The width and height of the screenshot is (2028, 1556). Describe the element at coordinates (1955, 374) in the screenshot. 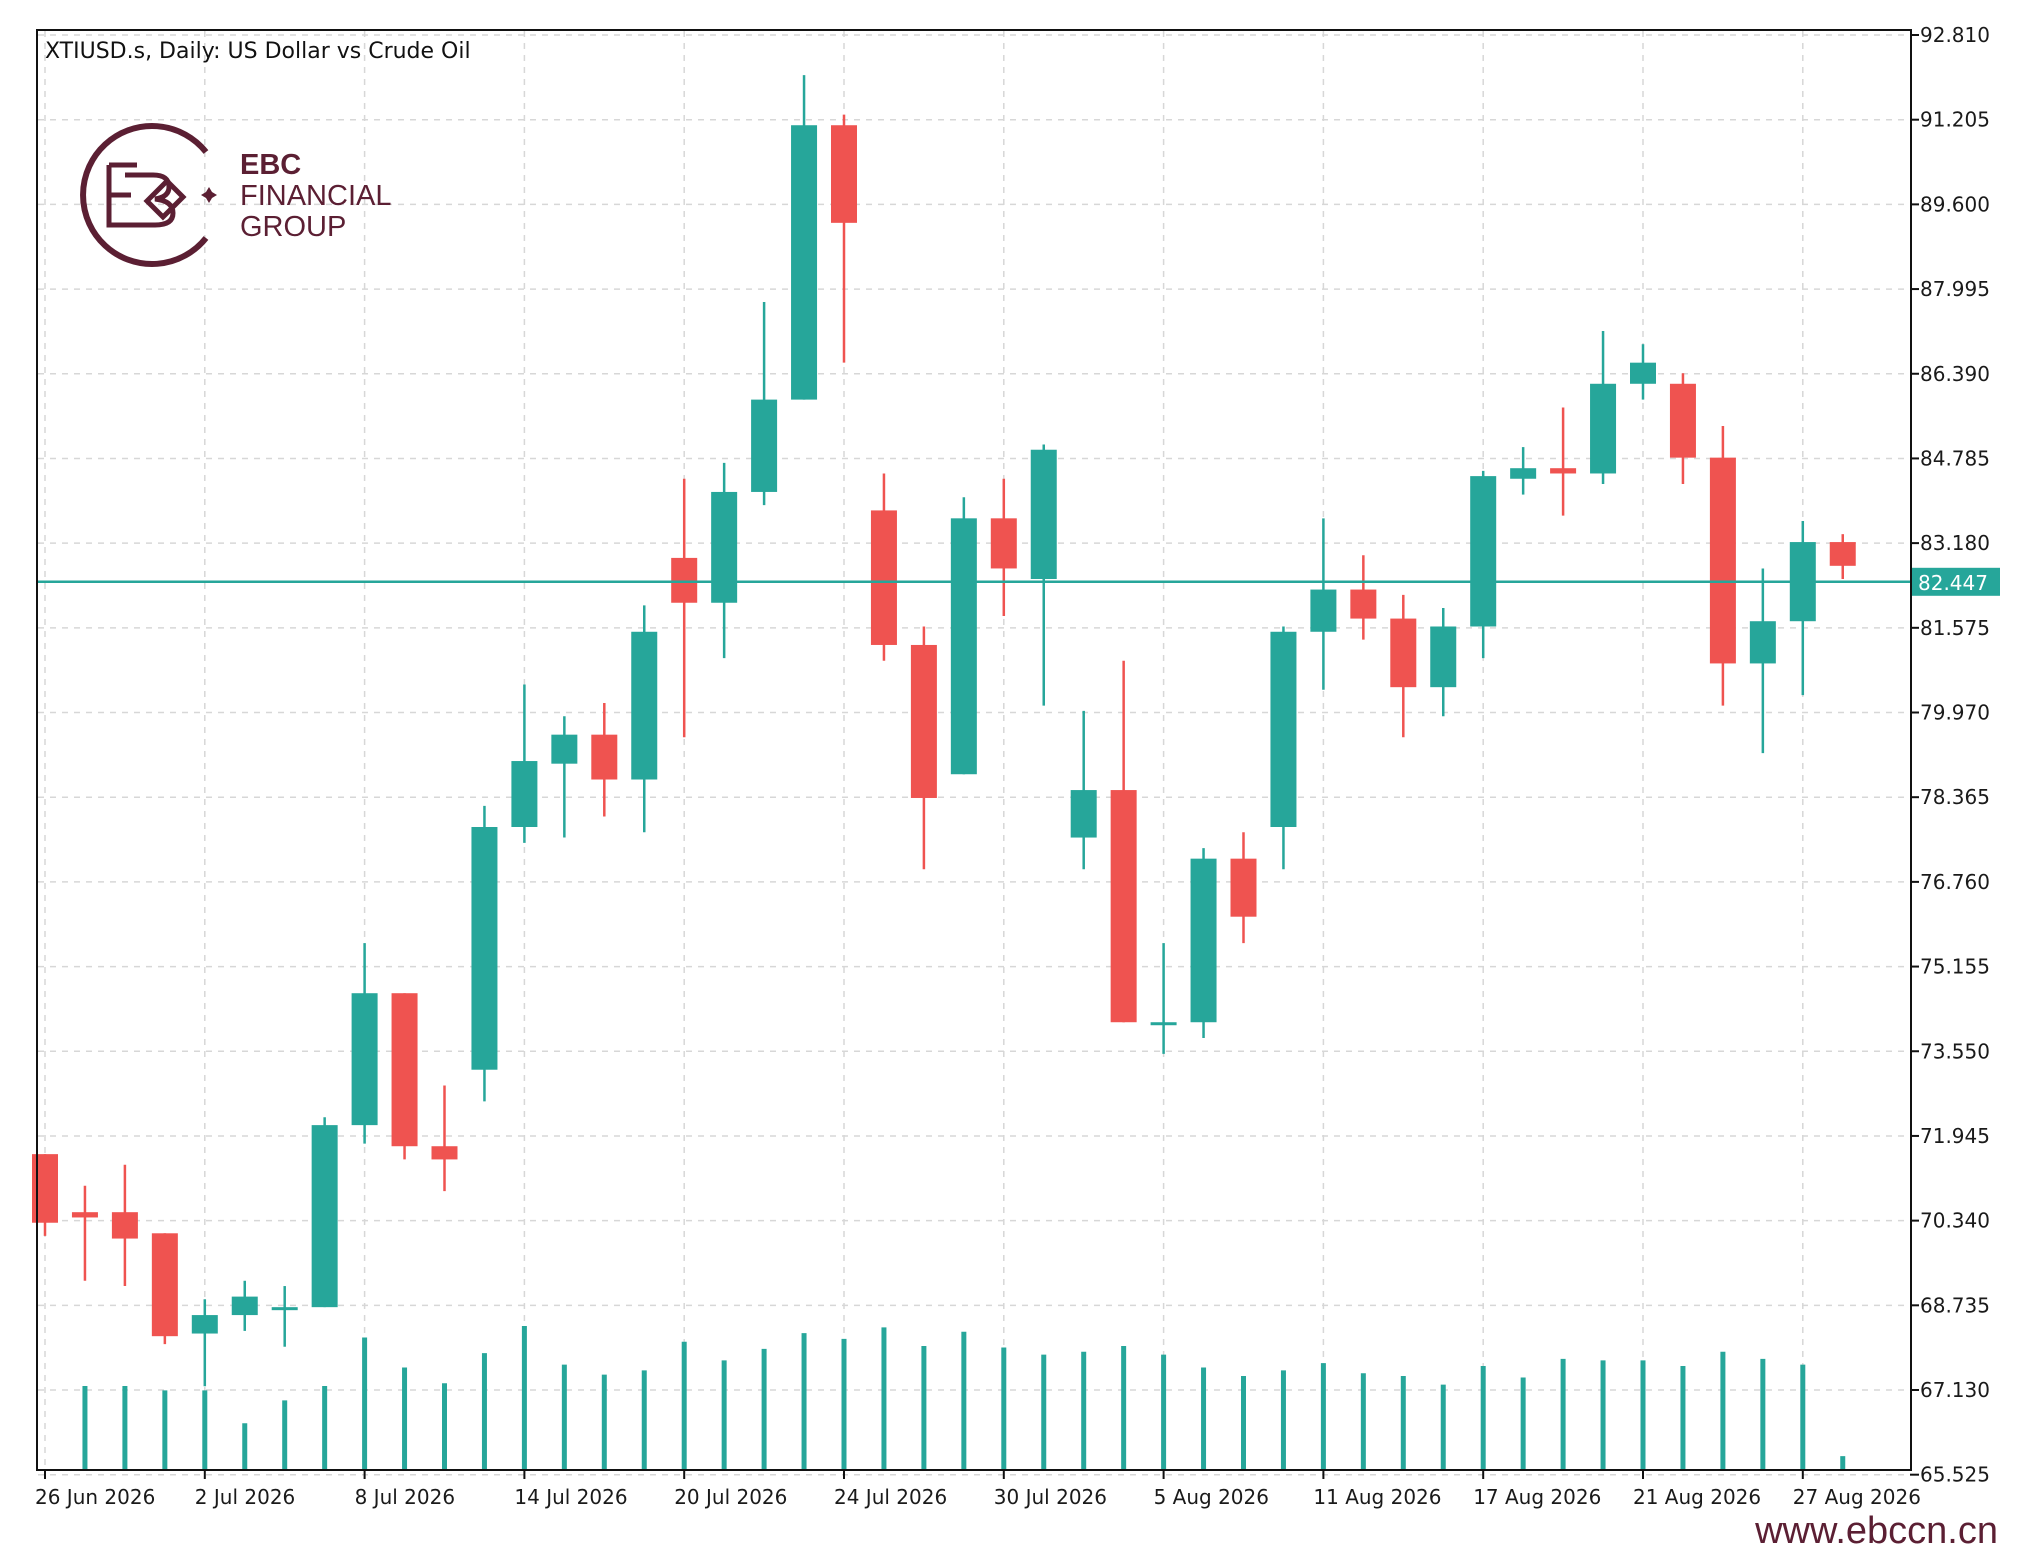

I see `y-tick-label: 86.390` at that location.